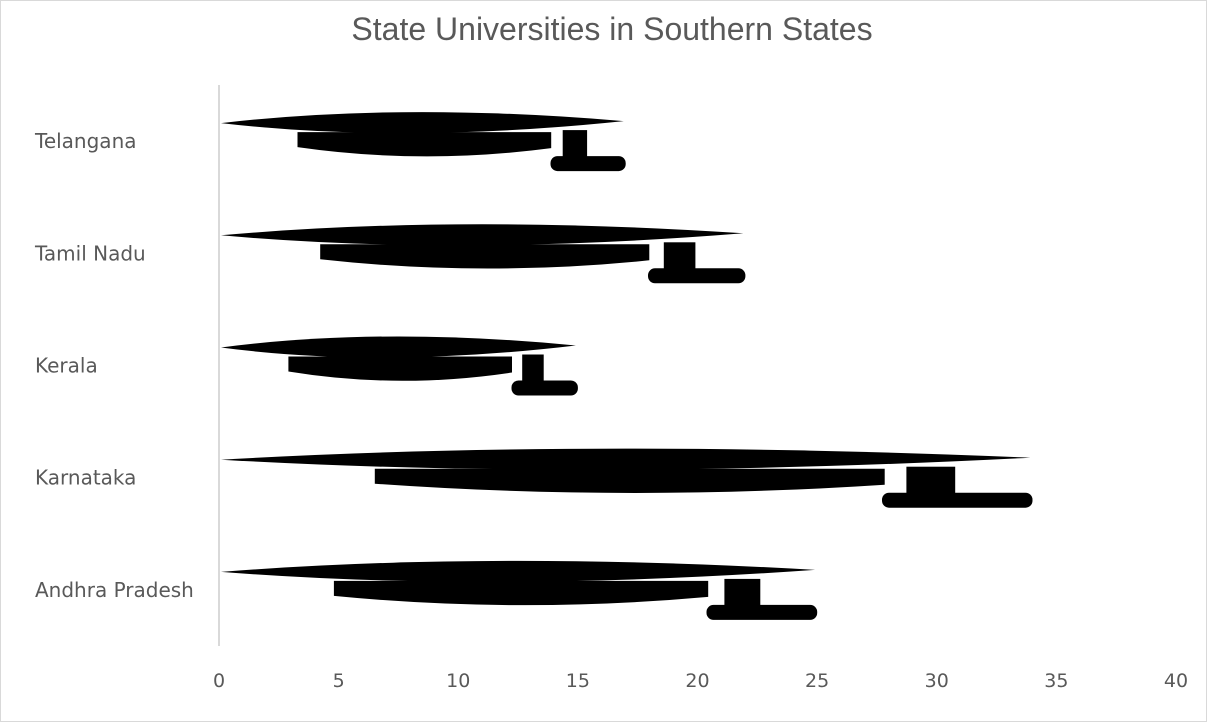 Image resolution: width=1207 pixels, height=723 pixels. I want to click on x-tick-label: 35, so click(1056, 681).